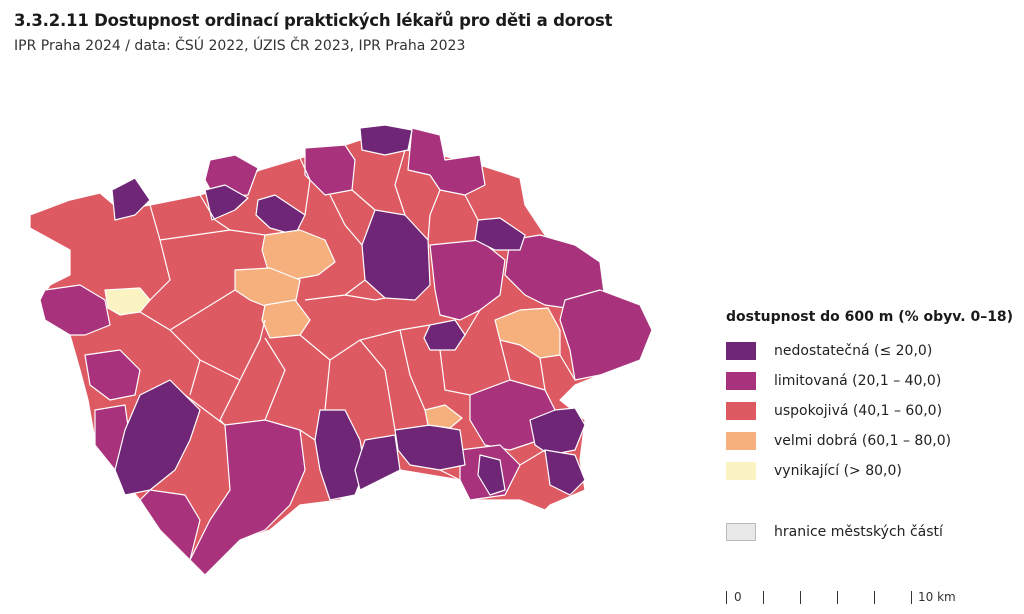  What do you see at coordinates (738, 597) in the screenshot?
I see `scale-start-label: 0` at bounding box center [738, 597].